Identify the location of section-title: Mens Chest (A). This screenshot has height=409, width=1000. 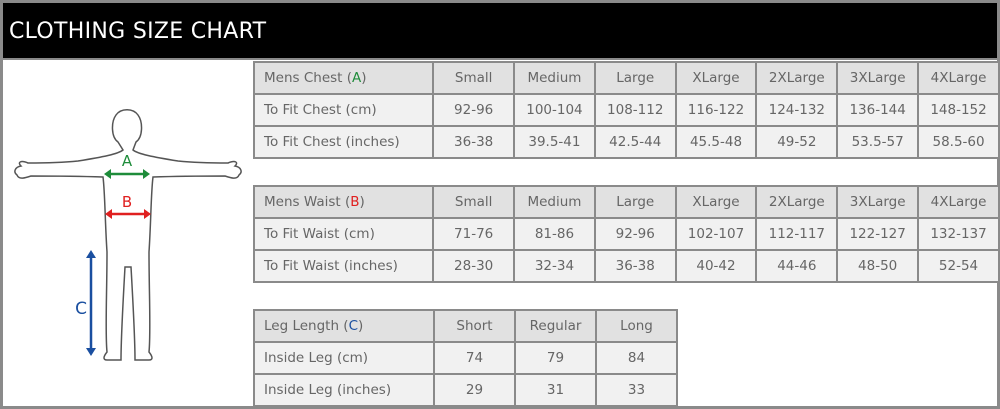
(343, 78).